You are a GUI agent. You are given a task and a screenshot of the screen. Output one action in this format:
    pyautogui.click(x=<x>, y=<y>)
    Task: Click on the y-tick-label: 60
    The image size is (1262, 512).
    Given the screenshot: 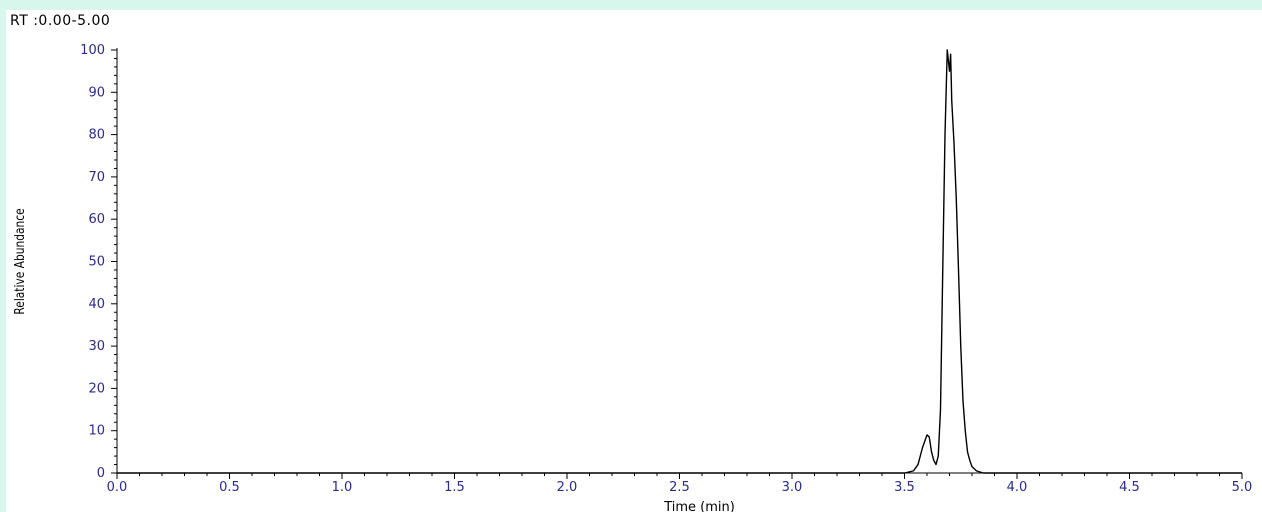 What is the action you would take?
    pyautogui.click(x=96, y=219)
    